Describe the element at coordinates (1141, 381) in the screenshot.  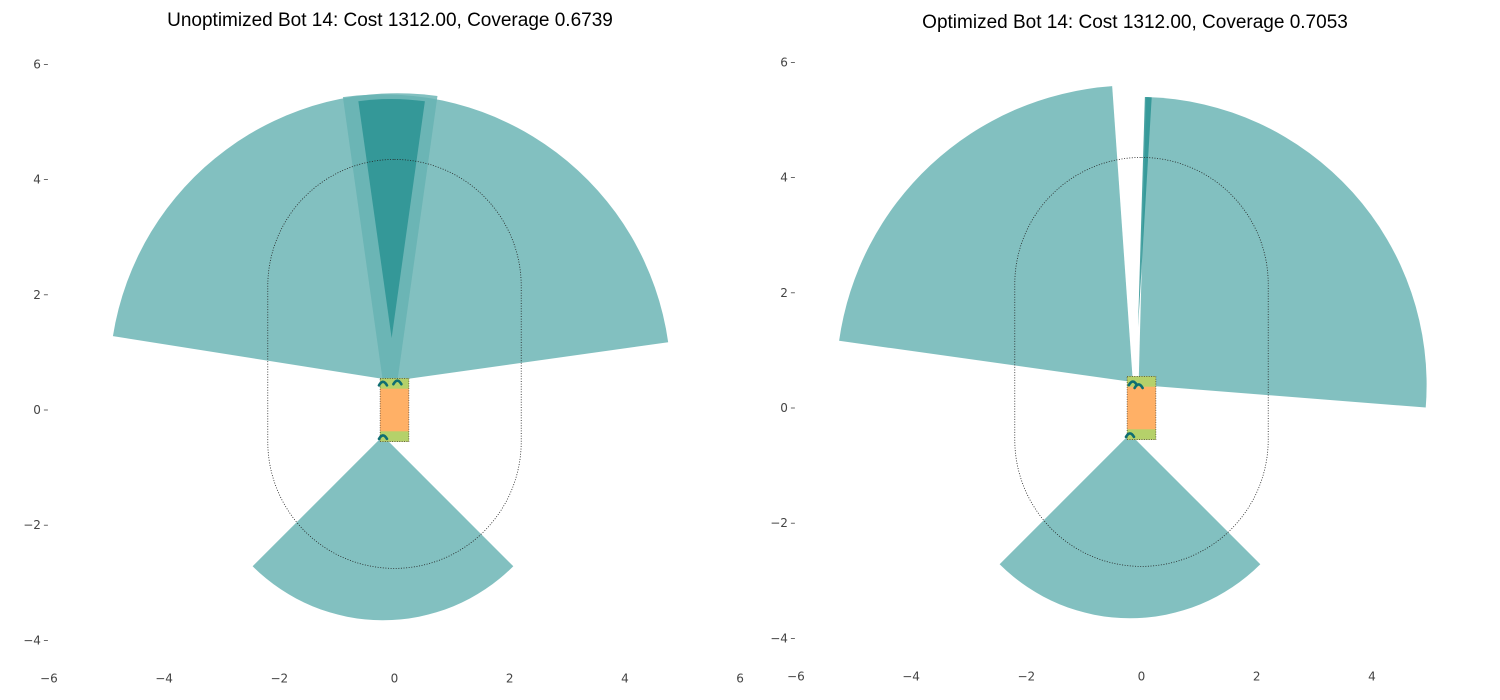
I see `right-robot-front-band` at that location.